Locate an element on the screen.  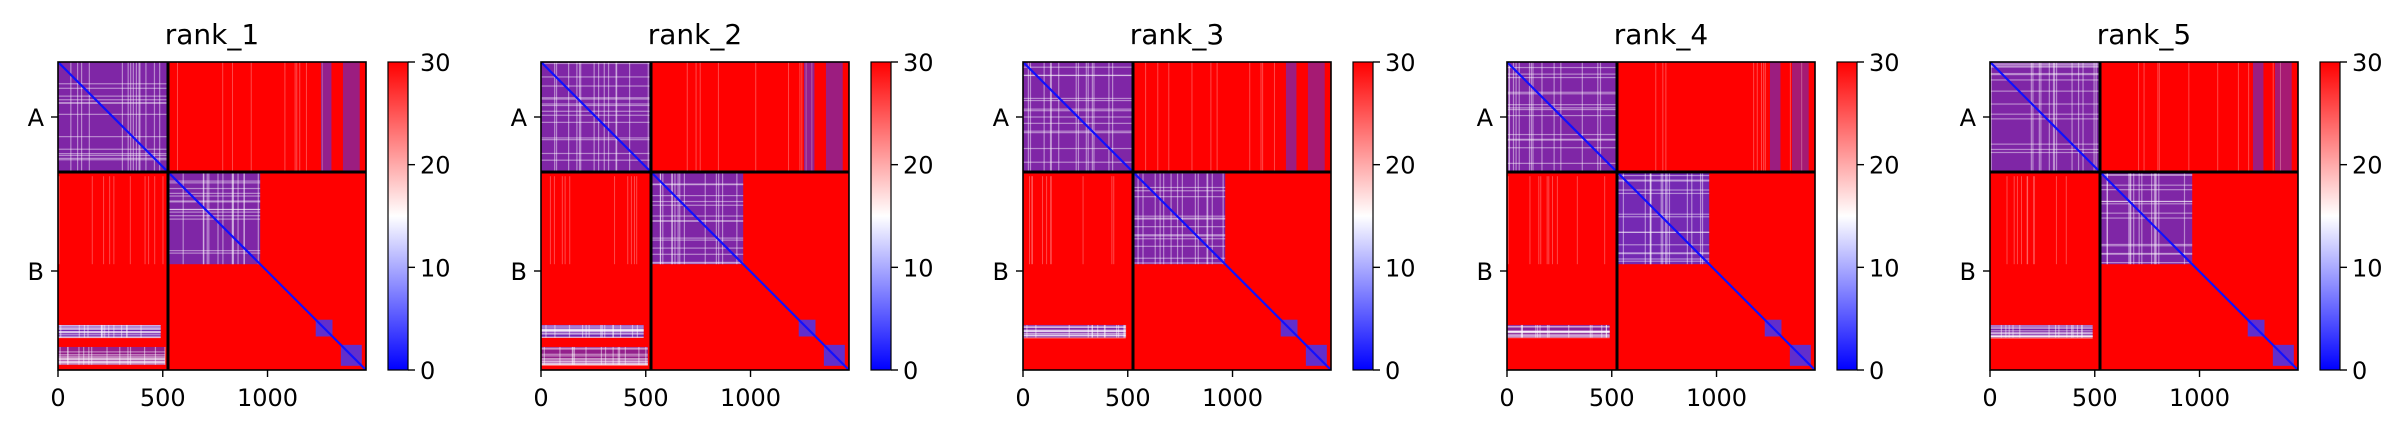
axes-frame is located at coordinates (2144, 216).